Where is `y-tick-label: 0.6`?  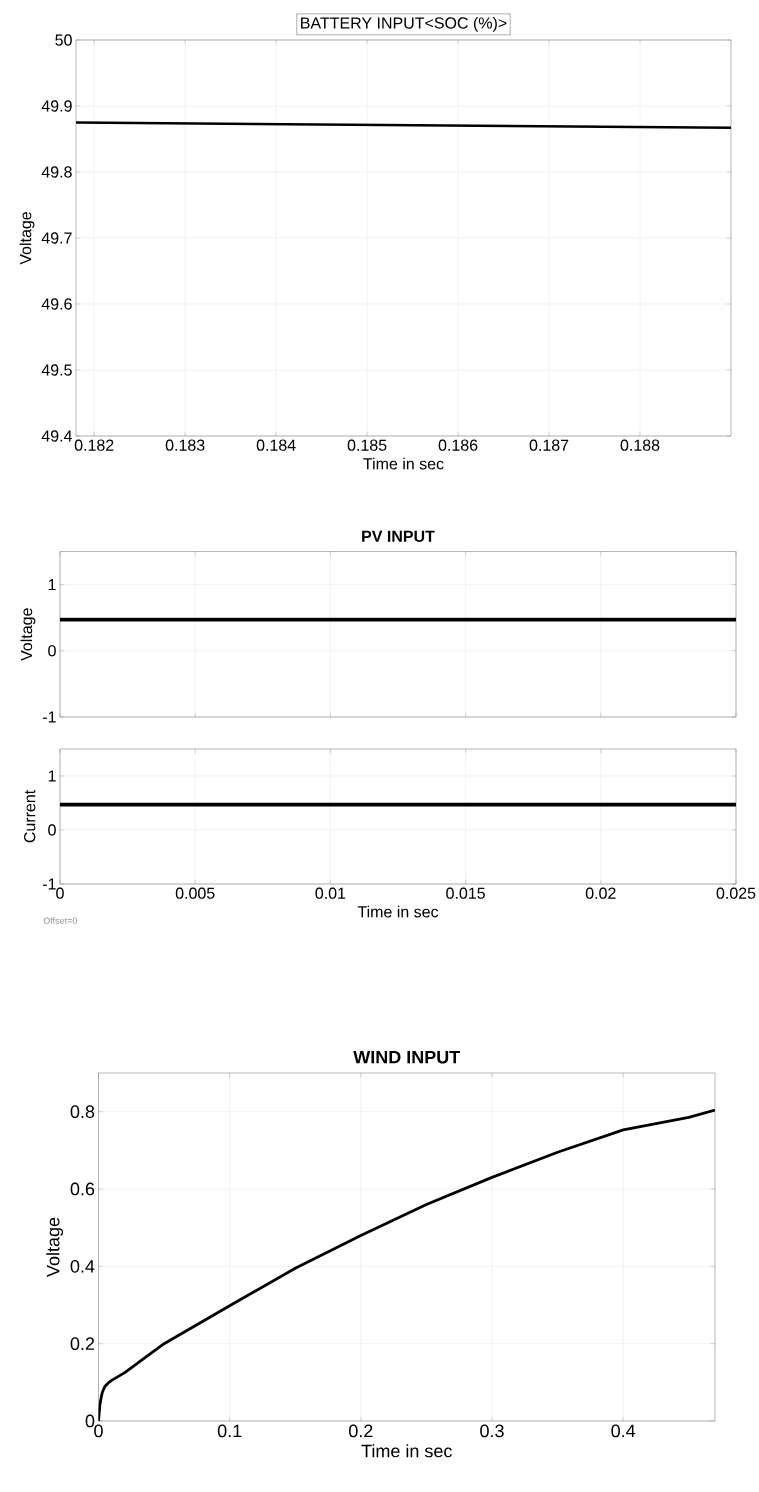 y-tick-label: 0.6 is located at coordinates (82, 1189).